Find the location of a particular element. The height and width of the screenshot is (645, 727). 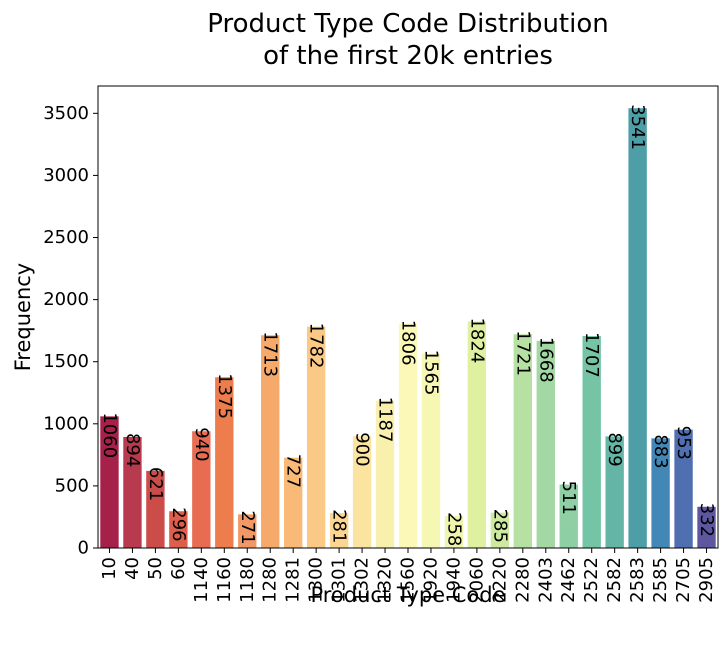

x-tick-label-1300: 1300 is located at coordinates (316, 580).